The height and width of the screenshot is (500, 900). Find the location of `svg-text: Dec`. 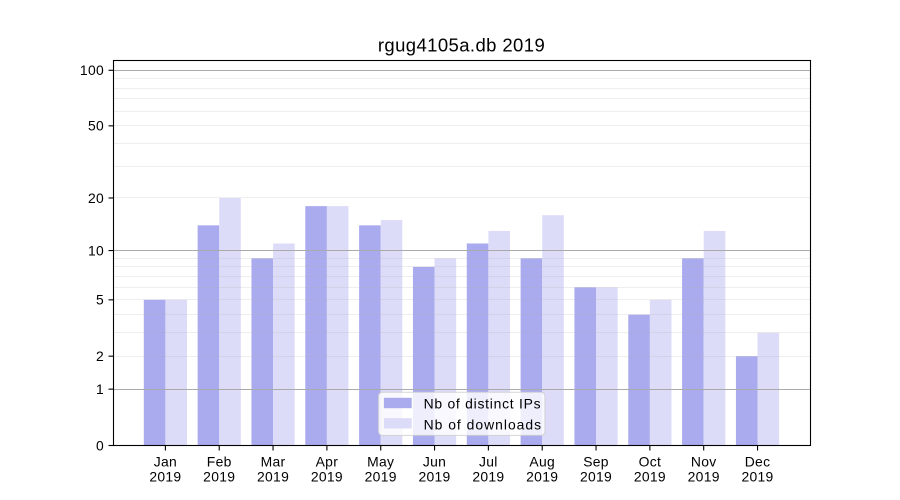

svg-text: Dec is located at coordinates (758, 462).